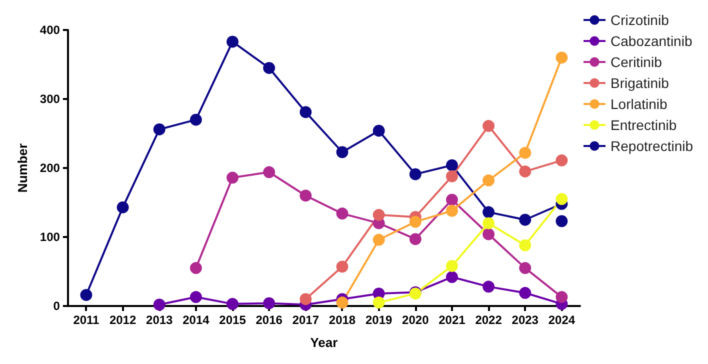  I want to click on legend-label: Brigatinib, so click(640, 83).